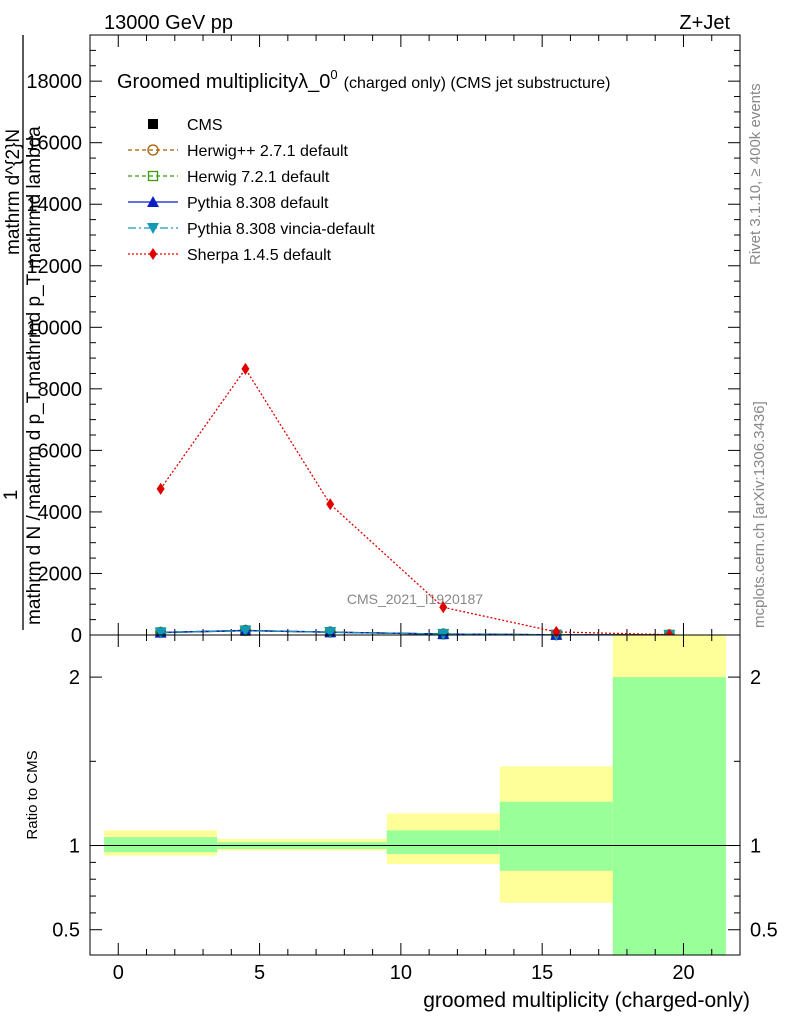  What do you see at coordinates (415, 632) in the screenshot?
I see `series-line` at bounding box center [415, 632].